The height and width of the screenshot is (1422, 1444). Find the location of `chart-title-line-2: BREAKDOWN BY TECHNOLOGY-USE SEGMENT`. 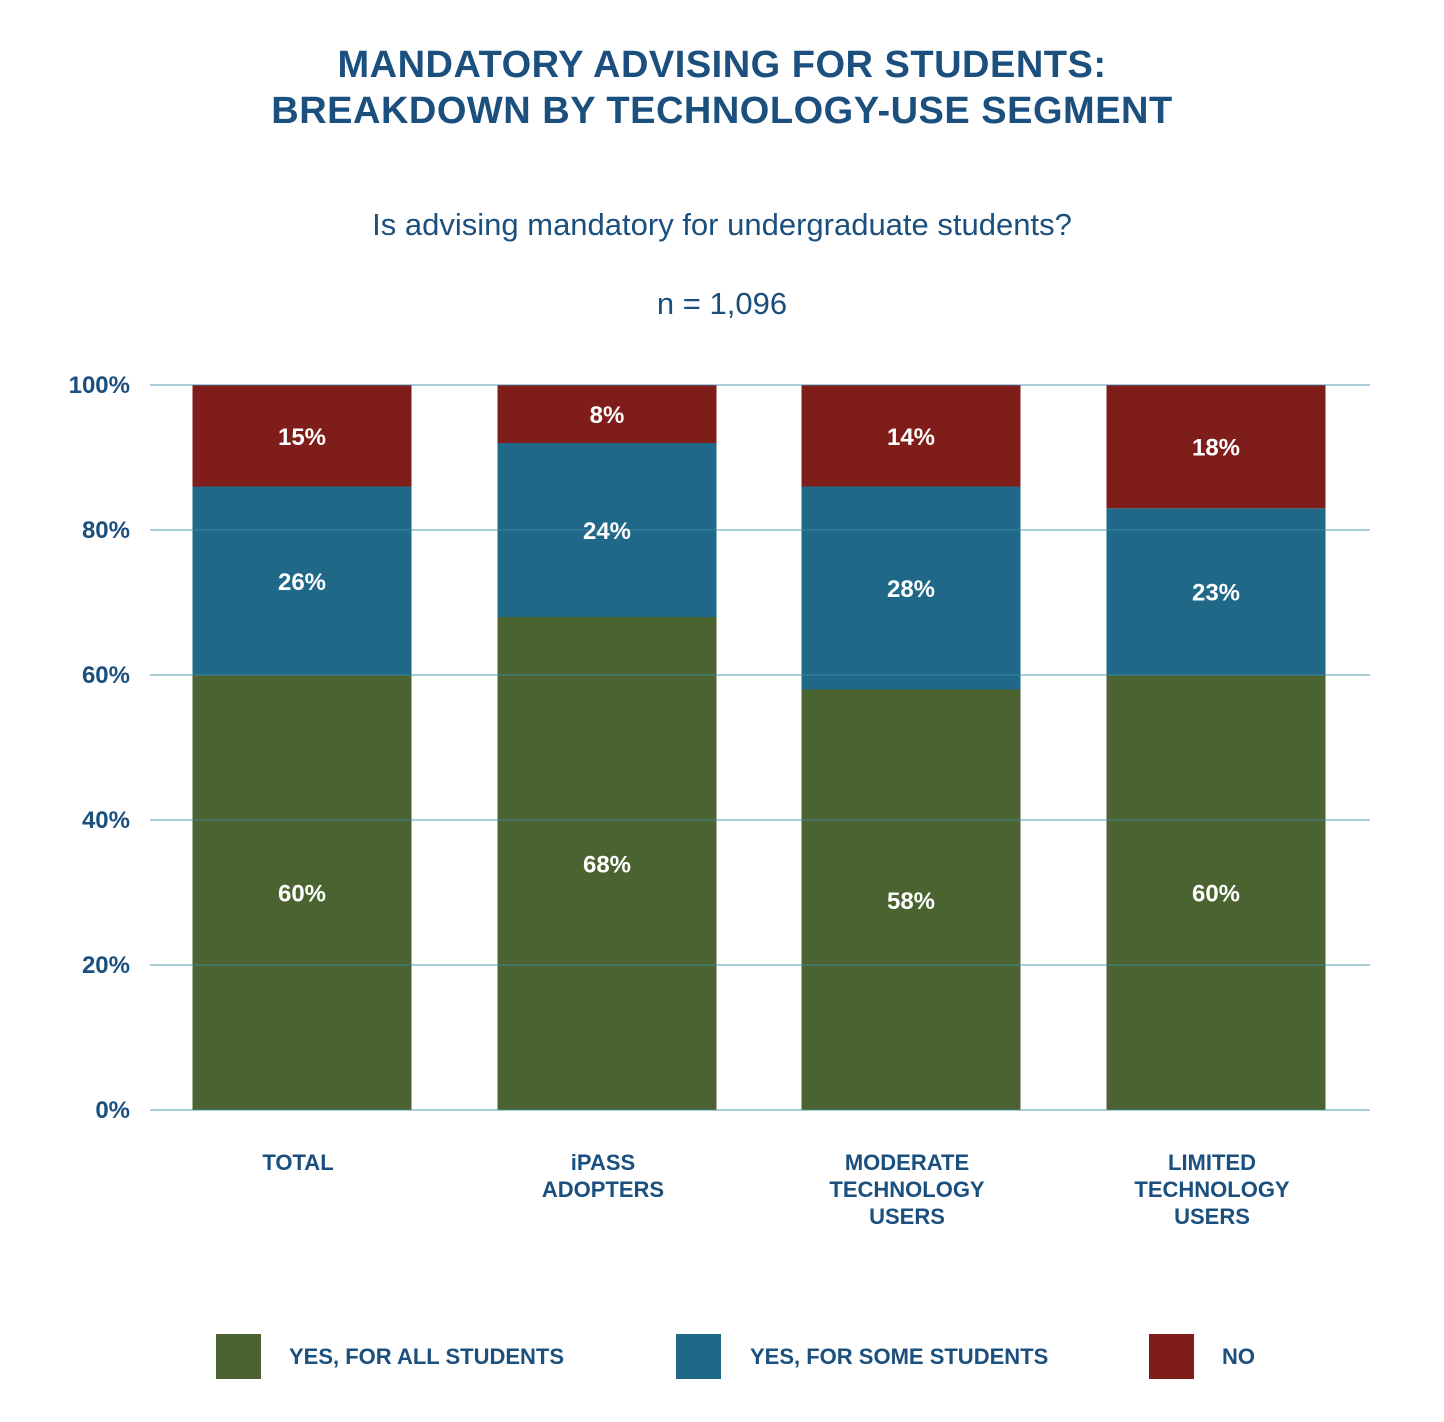

chart-title-line-2: BREAKDOWN BY TECHNOLOGY-USE SEGMENT is located at coordinates (722, 111).